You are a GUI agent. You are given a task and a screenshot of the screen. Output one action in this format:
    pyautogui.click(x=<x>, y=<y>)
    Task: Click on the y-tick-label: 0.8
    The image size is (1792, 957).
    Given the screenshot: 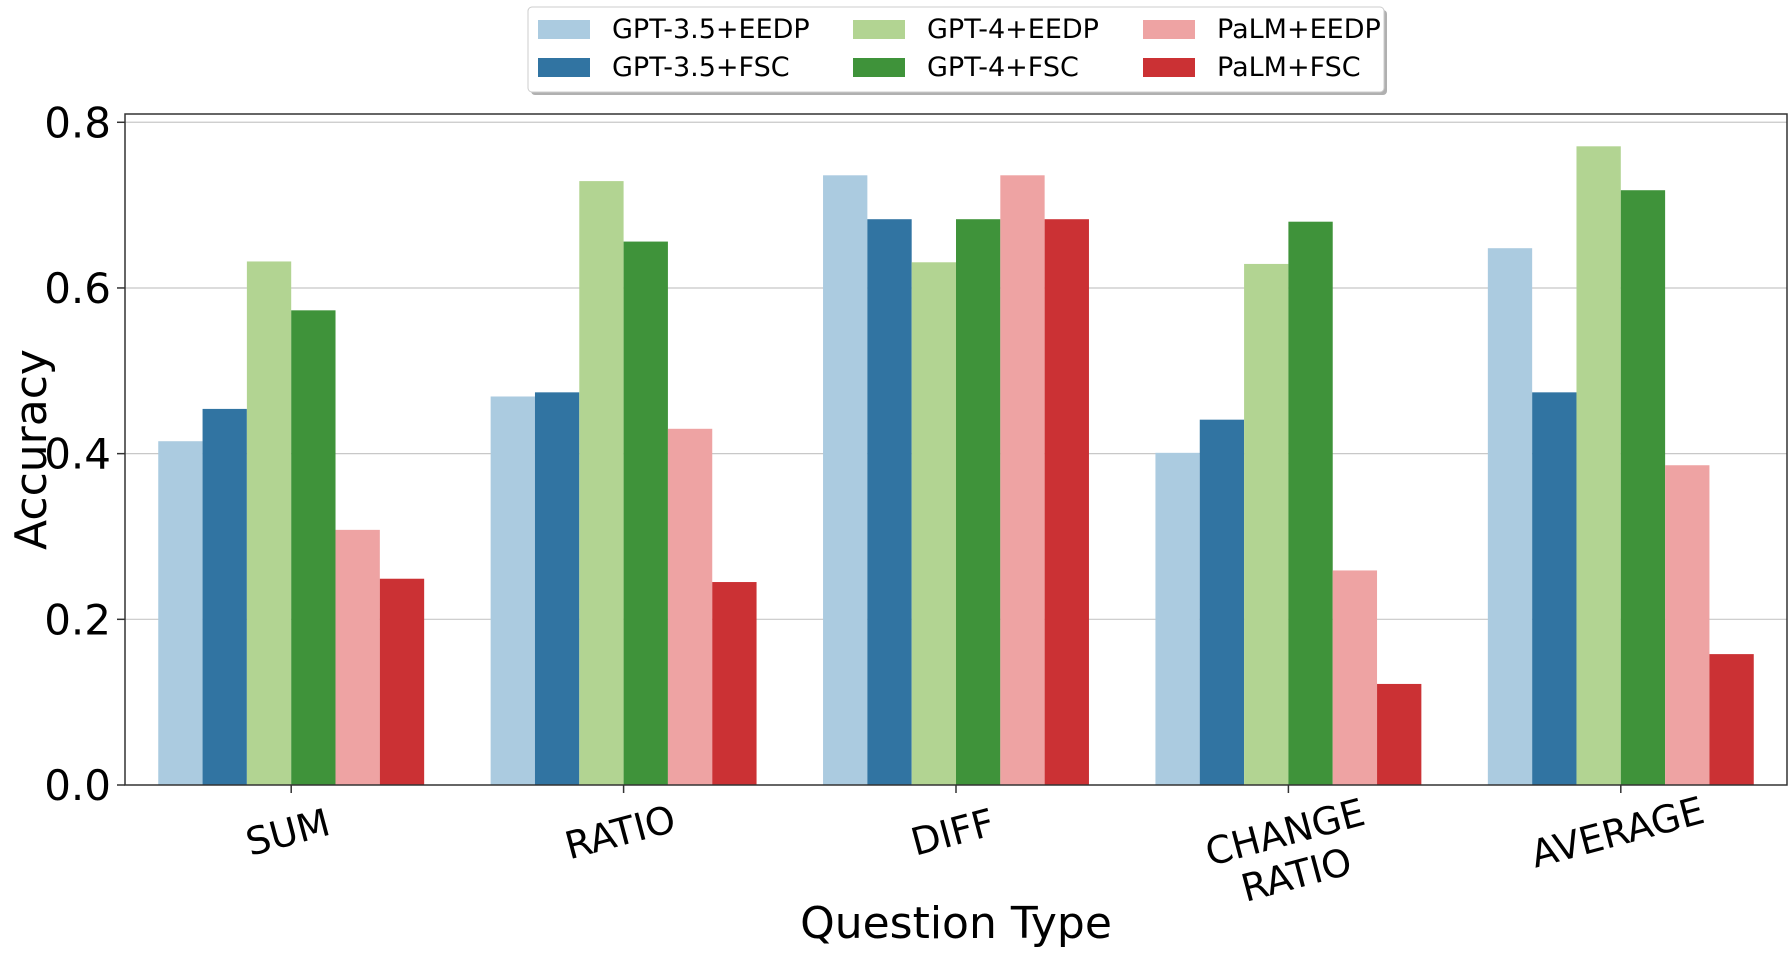 What is the action you would take?
    pyautogui.click(x=77, y=122)
    